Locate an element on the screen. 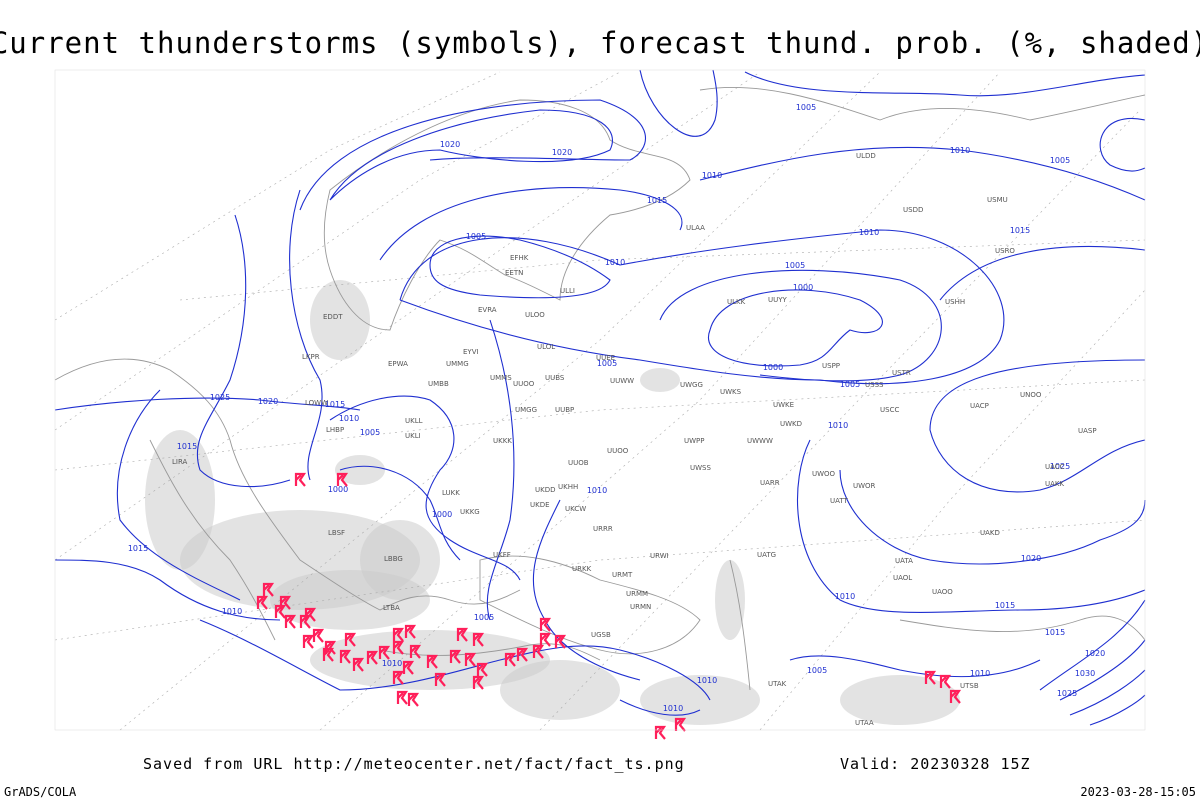 The width and height of the screenshot is (1200, 800). station-label: LHBP is located at coordinates (335, 430).